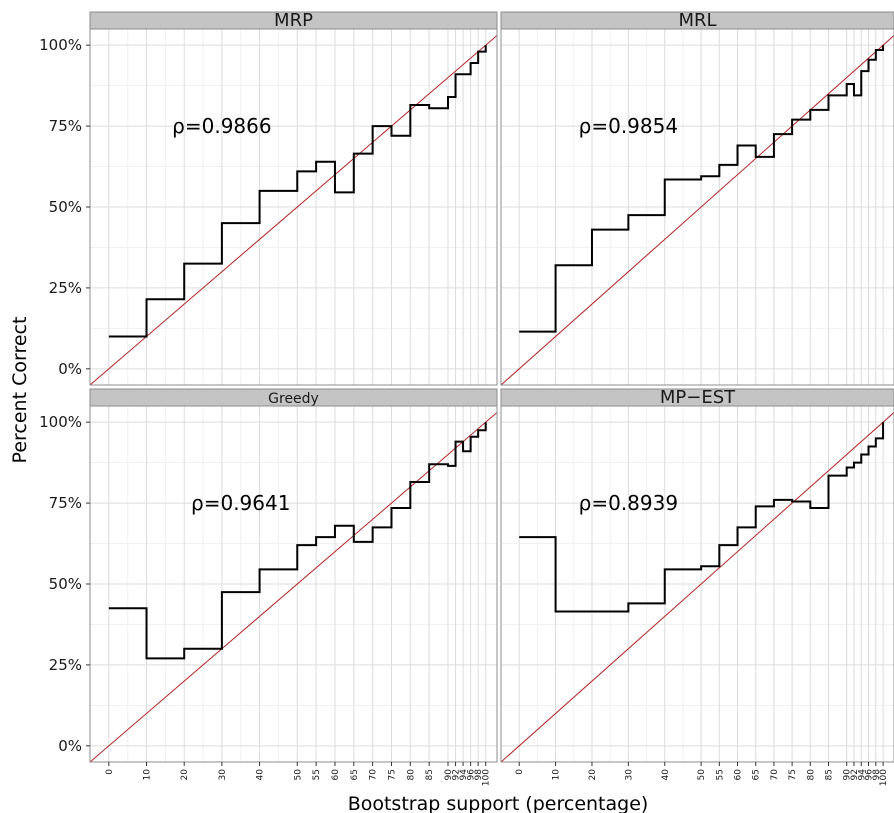 This screenshot has height=813, width=894. I want to click on x-axis-title: Bootstrap support (percentage), so click(498, 803).